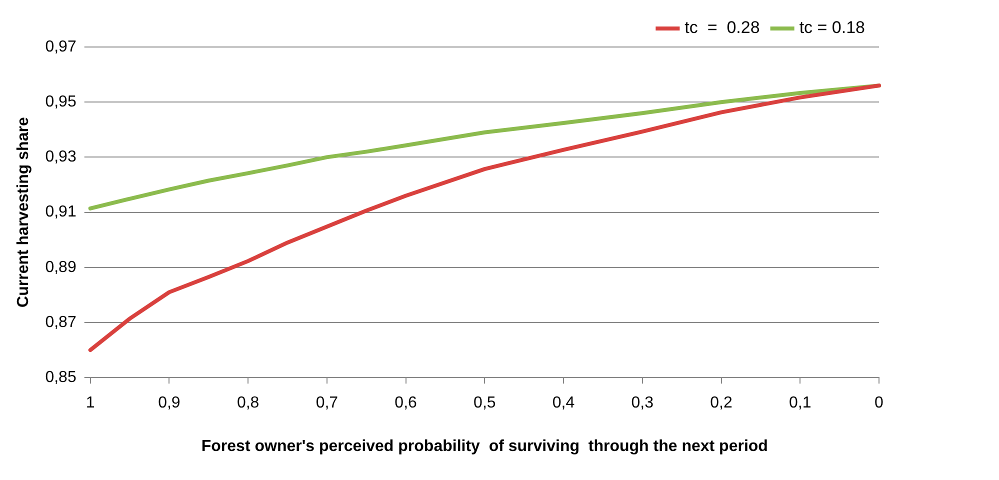 The image size is (999, 480). What do you see at coordinates (722, 28) in the screenshot?
I see `legend-label: tc = 0.28` at bounding box center [722, 28].